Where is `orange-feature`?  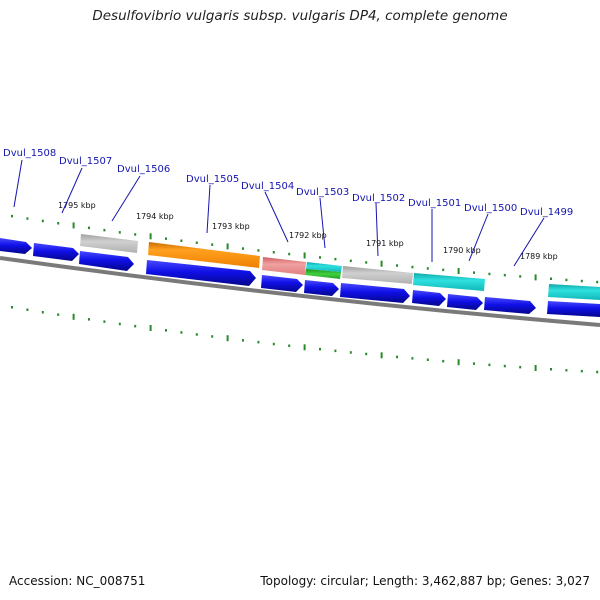 orange-feature is located at coordinates (204, 255).